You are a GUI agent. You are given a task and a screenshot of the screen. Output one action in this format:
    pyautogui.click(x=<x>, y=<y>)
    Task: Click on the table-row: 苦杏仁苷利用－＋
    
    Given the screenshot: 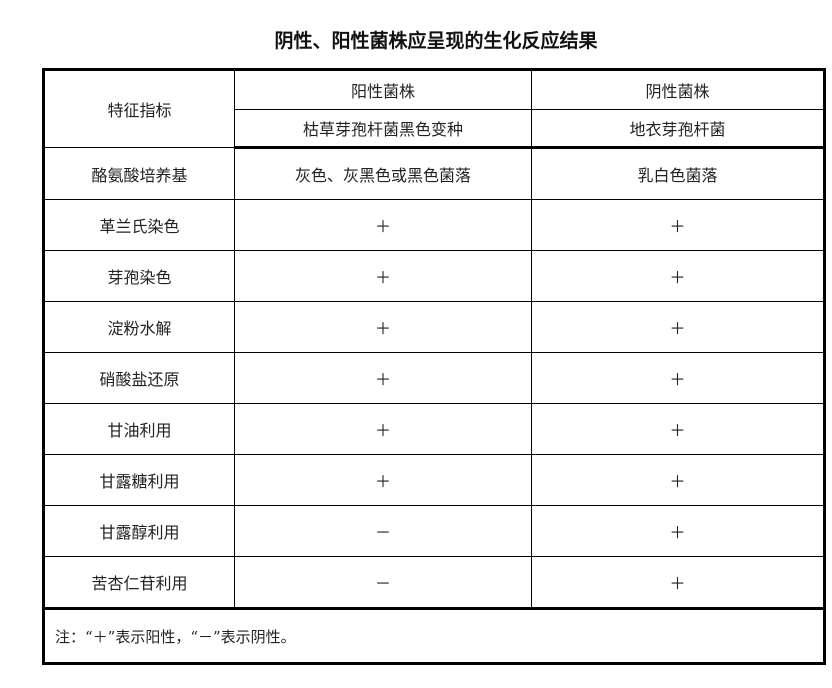 What is the action you would take?
    pyautogui.click(x=434, y=583)
    